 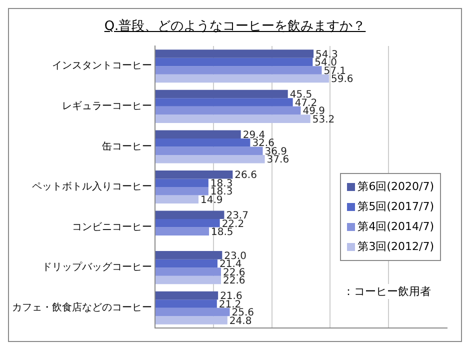 What do you see at coordinates (240, 321) in the screenshot?
I see `data-label: 24.8` at bounding box center [240, 321].